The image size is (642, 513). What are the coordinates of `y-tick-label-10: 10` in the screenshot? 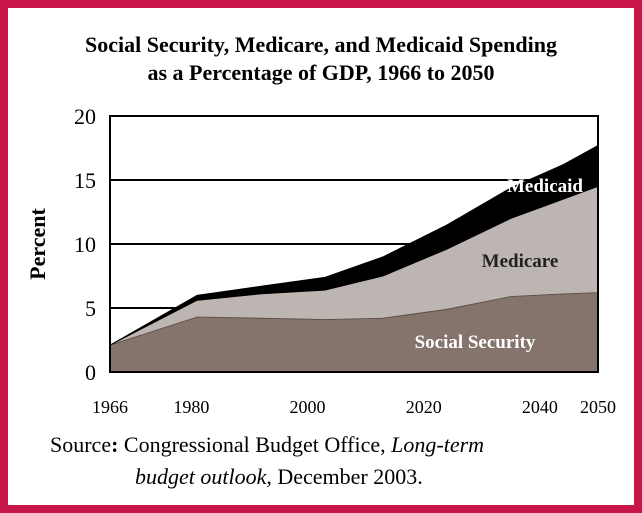 It's located at (85, 244).